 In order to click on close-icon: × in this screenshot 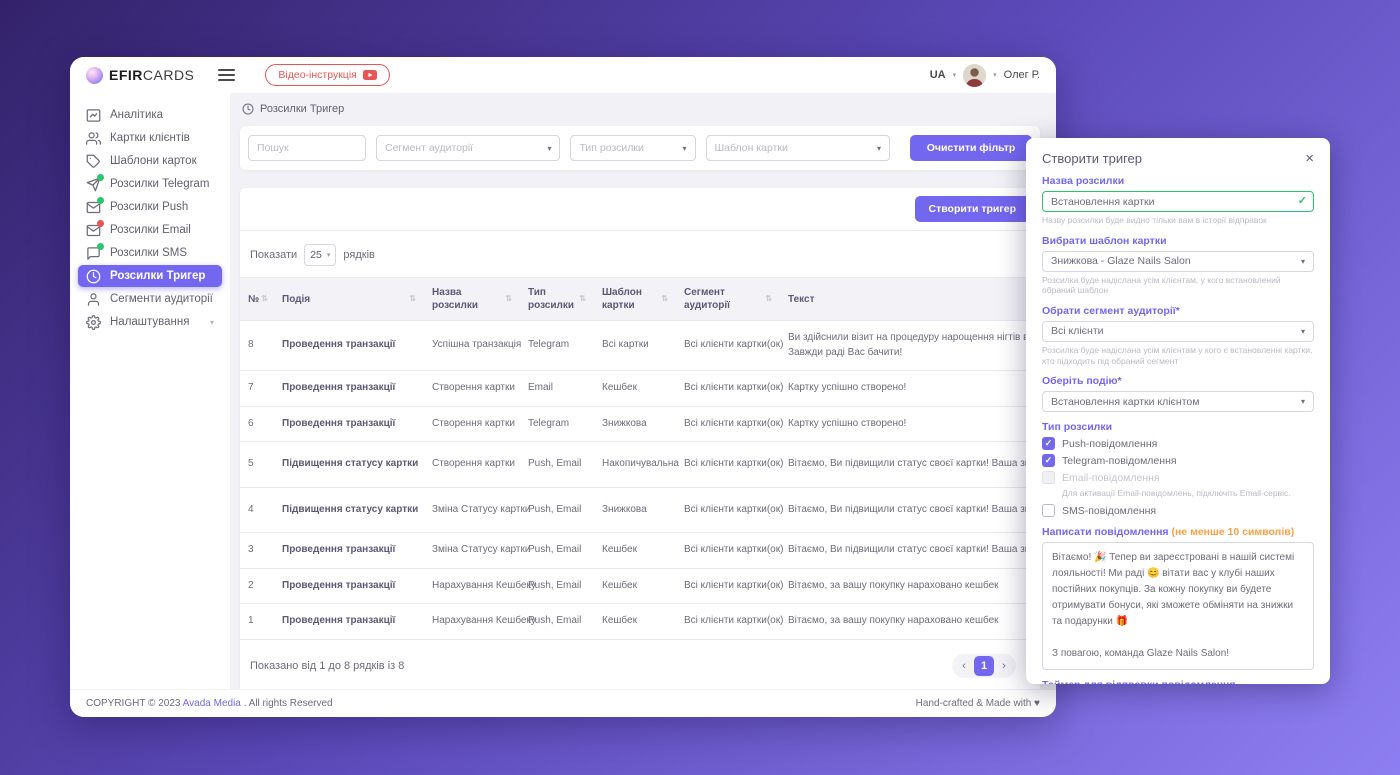, I will do `click(1309, 158)`.